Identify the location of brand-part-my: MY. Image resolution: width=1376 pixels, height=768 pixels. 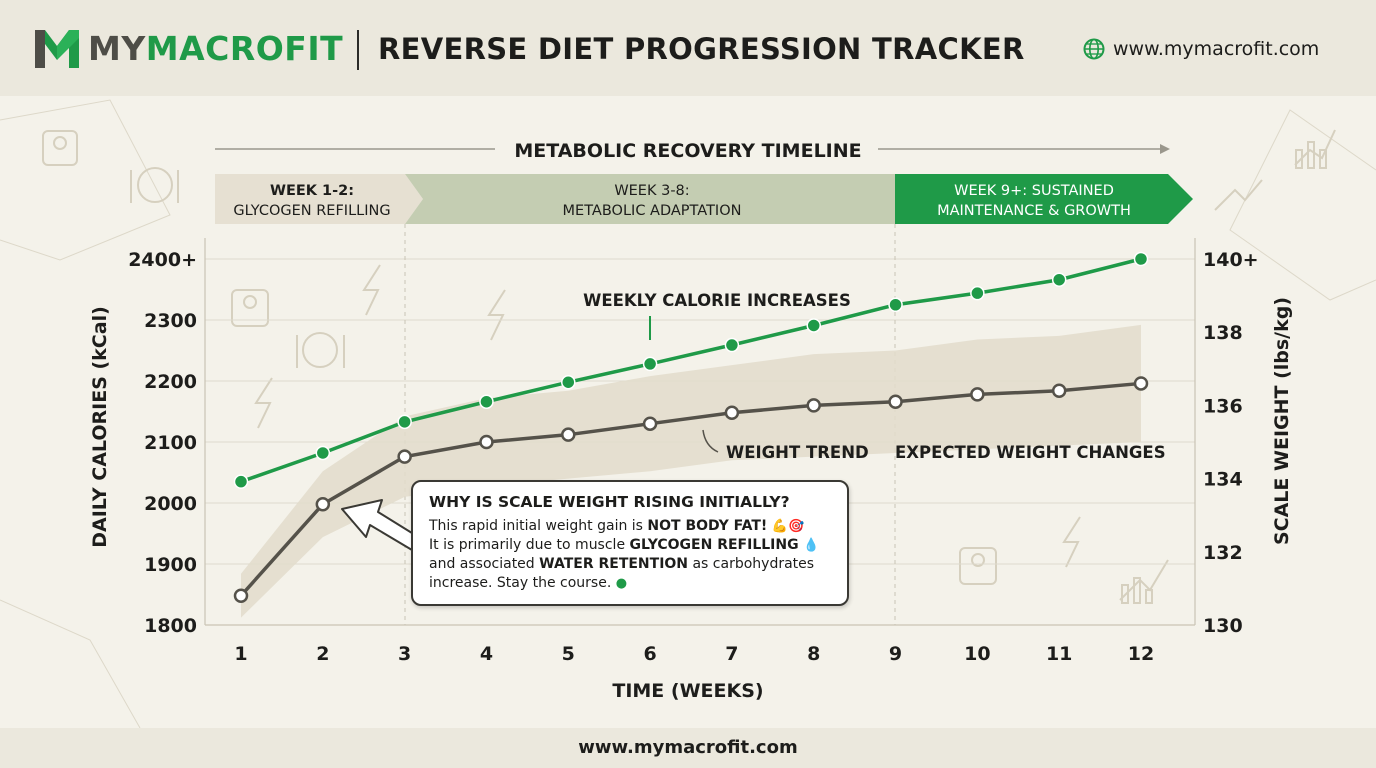
(117, 48).